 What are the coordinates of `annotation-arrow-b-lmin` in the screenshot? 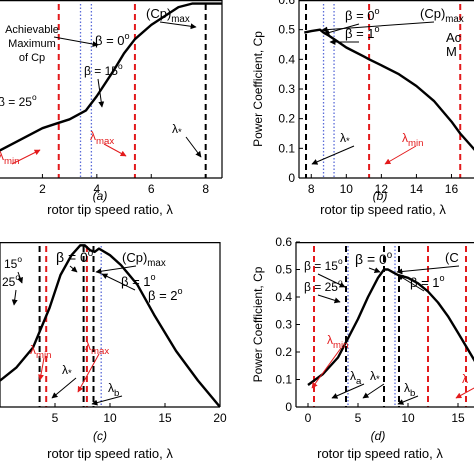 It's located at (400, 155).